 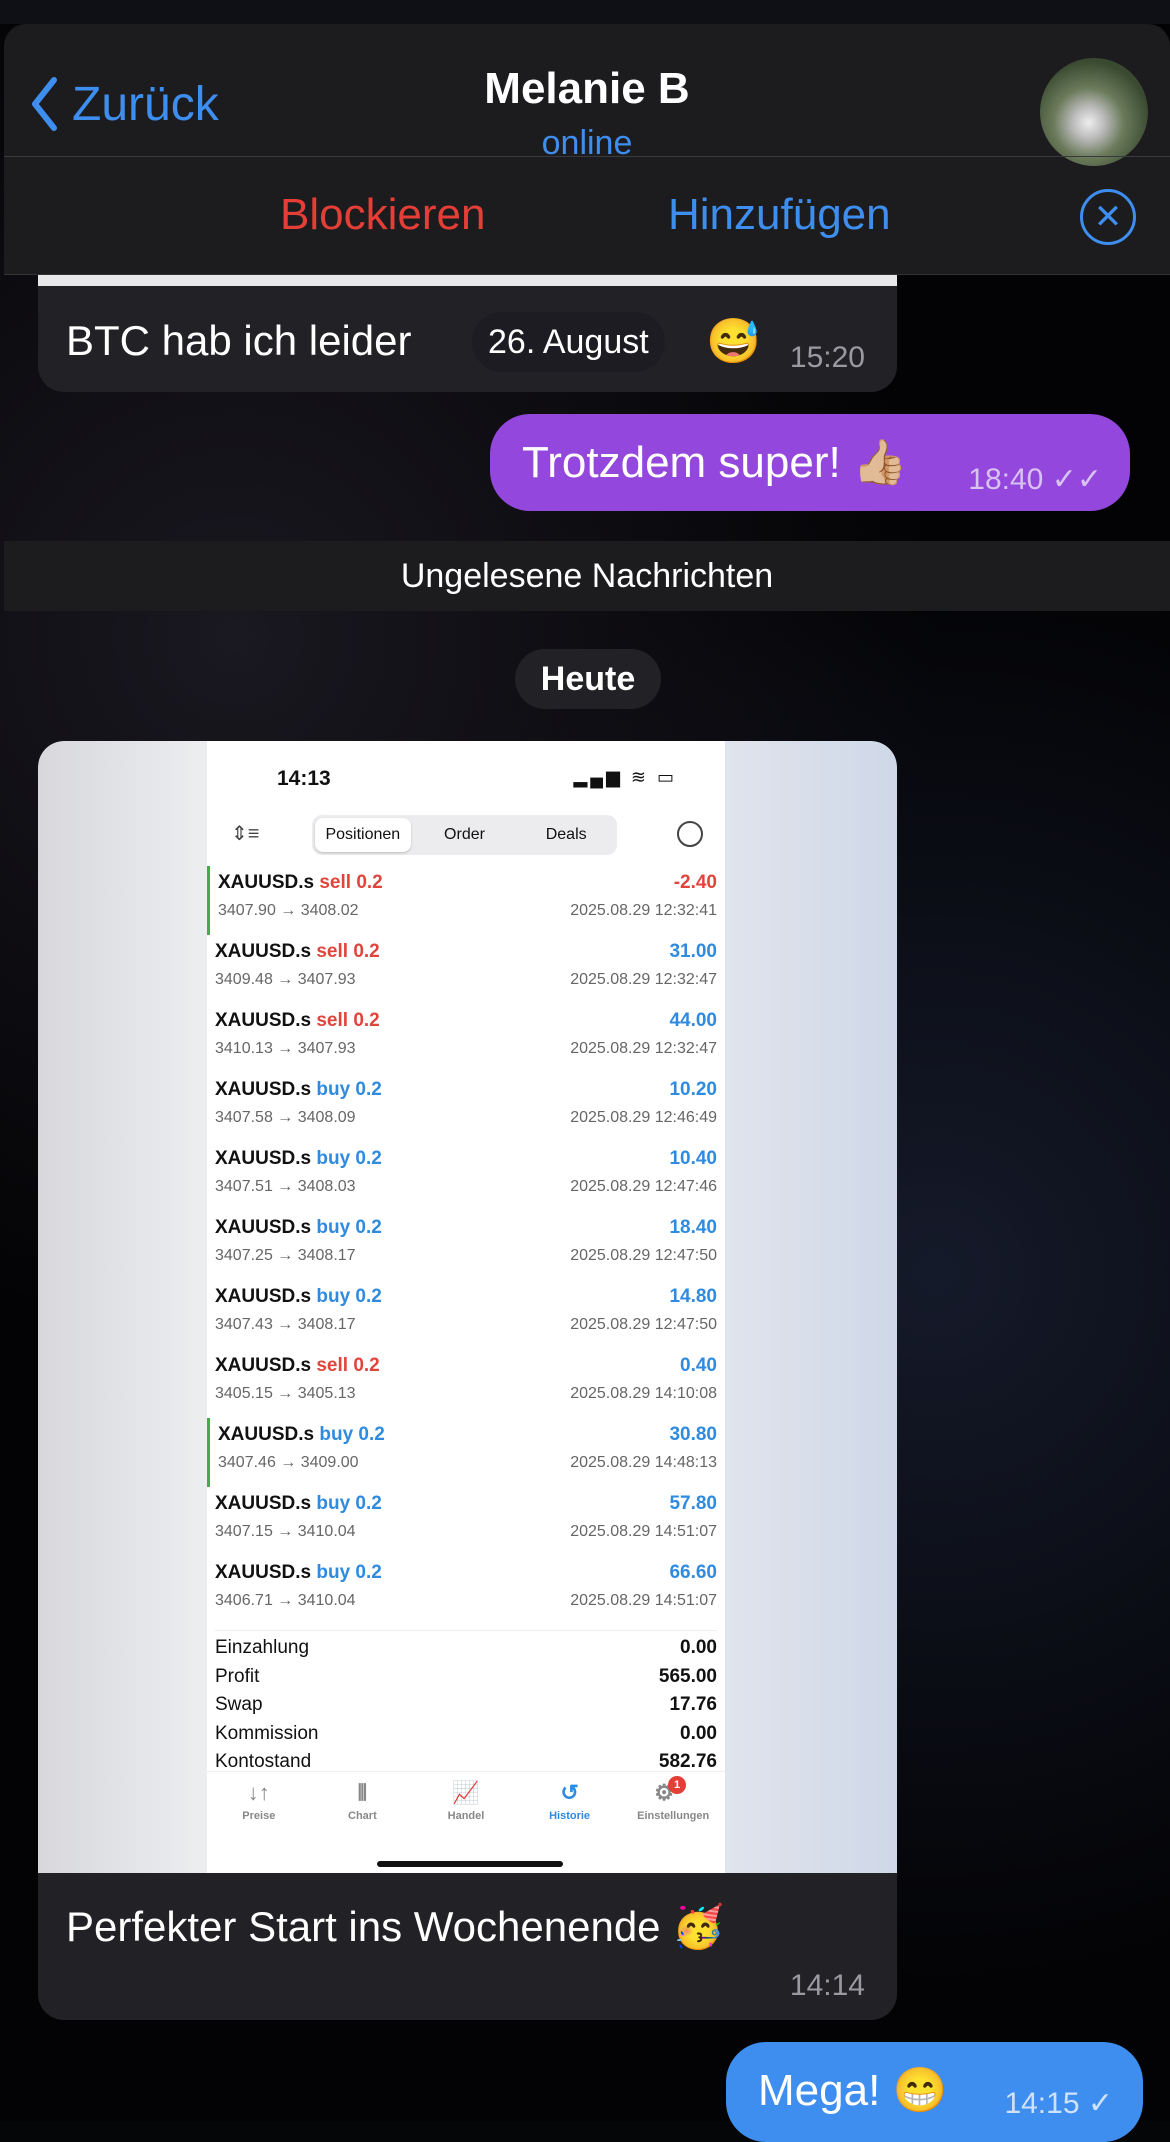 What do you see at coordinates (285, 1186) in the screenshot?
I see `trade-prices: 3407.51 → 3408.03` at bounding box center [285, 1186].